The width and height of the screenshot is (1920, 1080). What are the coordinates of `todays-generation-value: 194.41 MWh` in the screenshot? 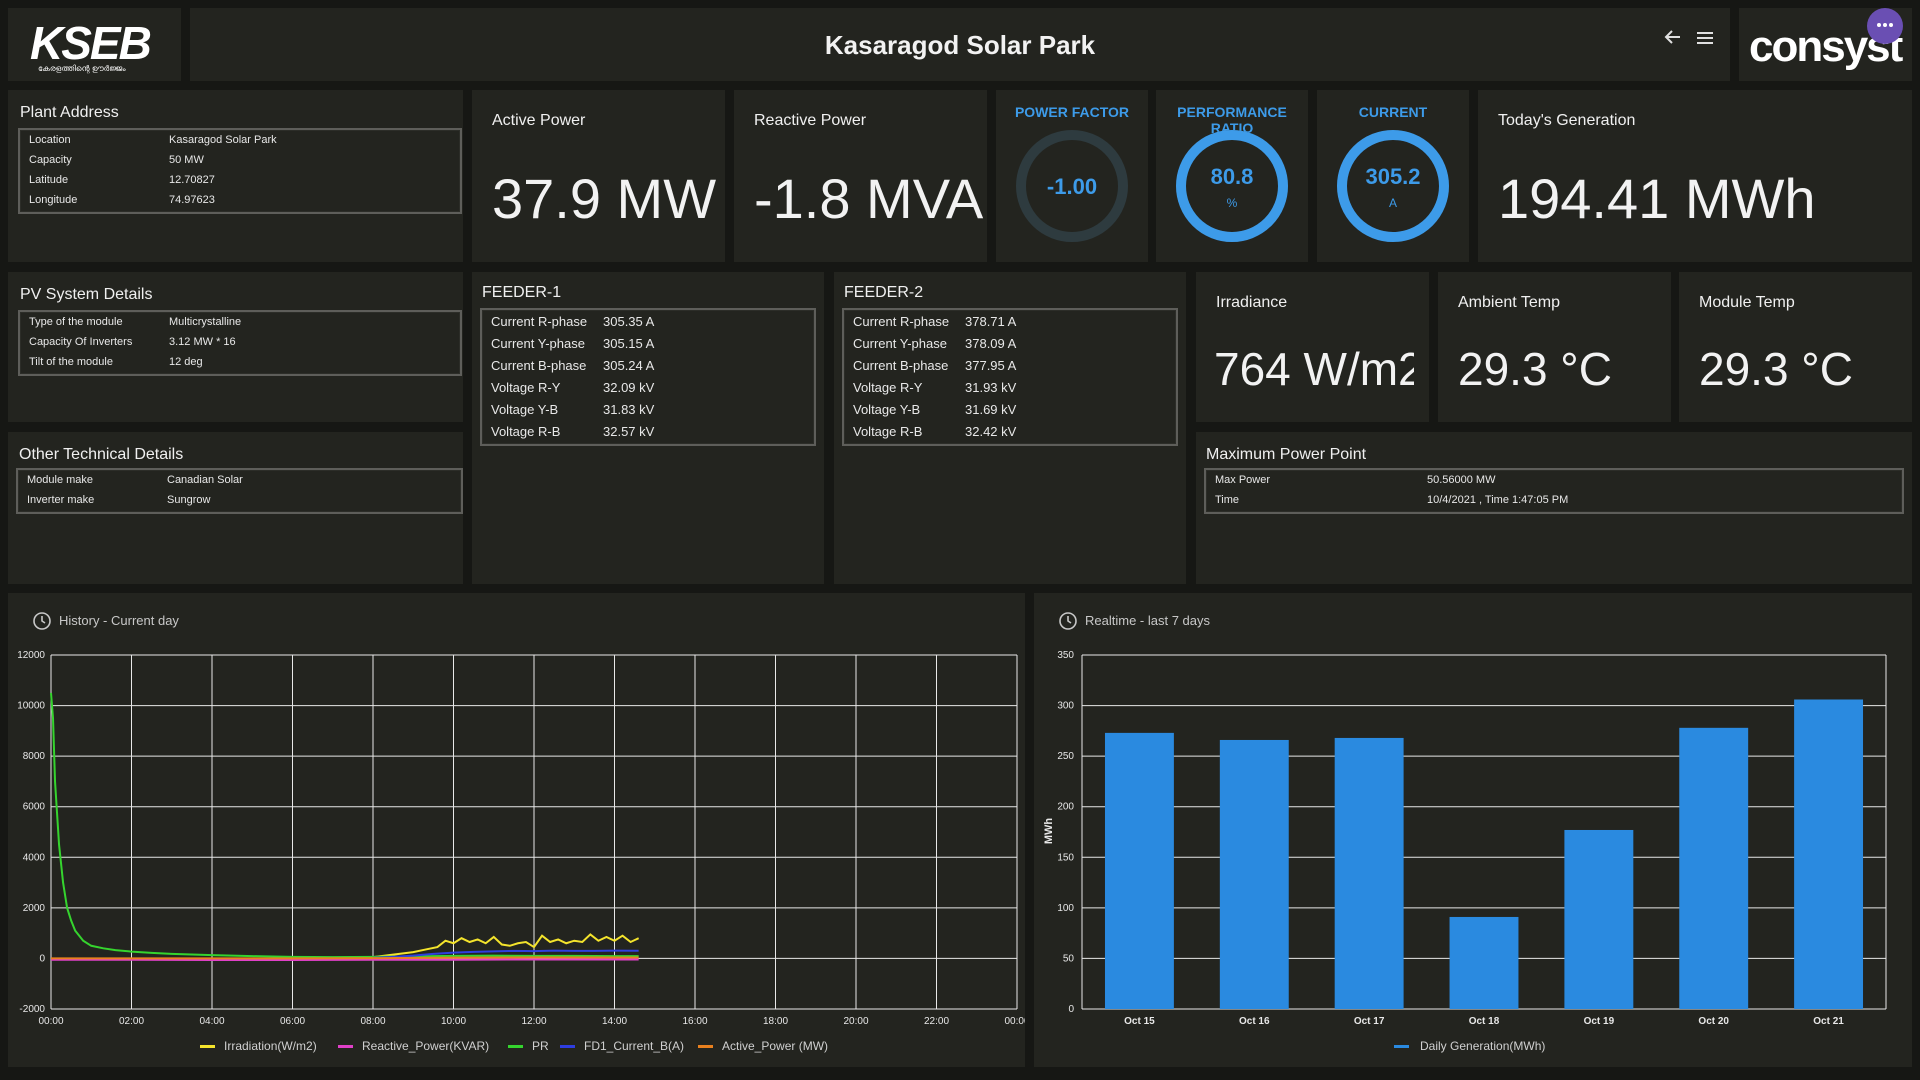 It's located at (1657, 198).